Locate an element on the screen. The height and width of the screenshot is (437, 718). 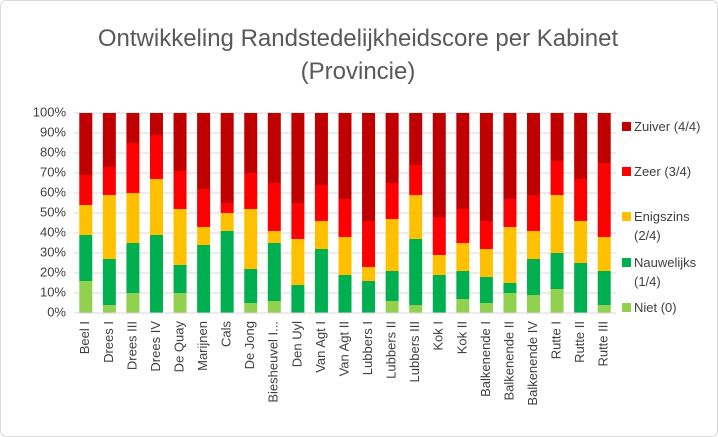
y-tick-label: 30% is located at coordinates (53, 251).